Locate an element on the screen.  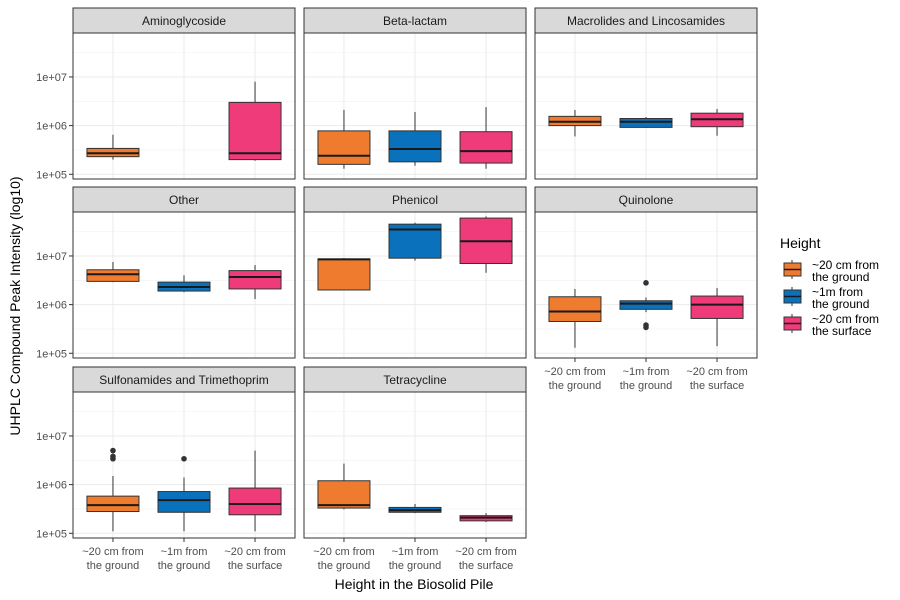
legend-item-2: ~20 cm from the surface is located at coordinates (831, 325).